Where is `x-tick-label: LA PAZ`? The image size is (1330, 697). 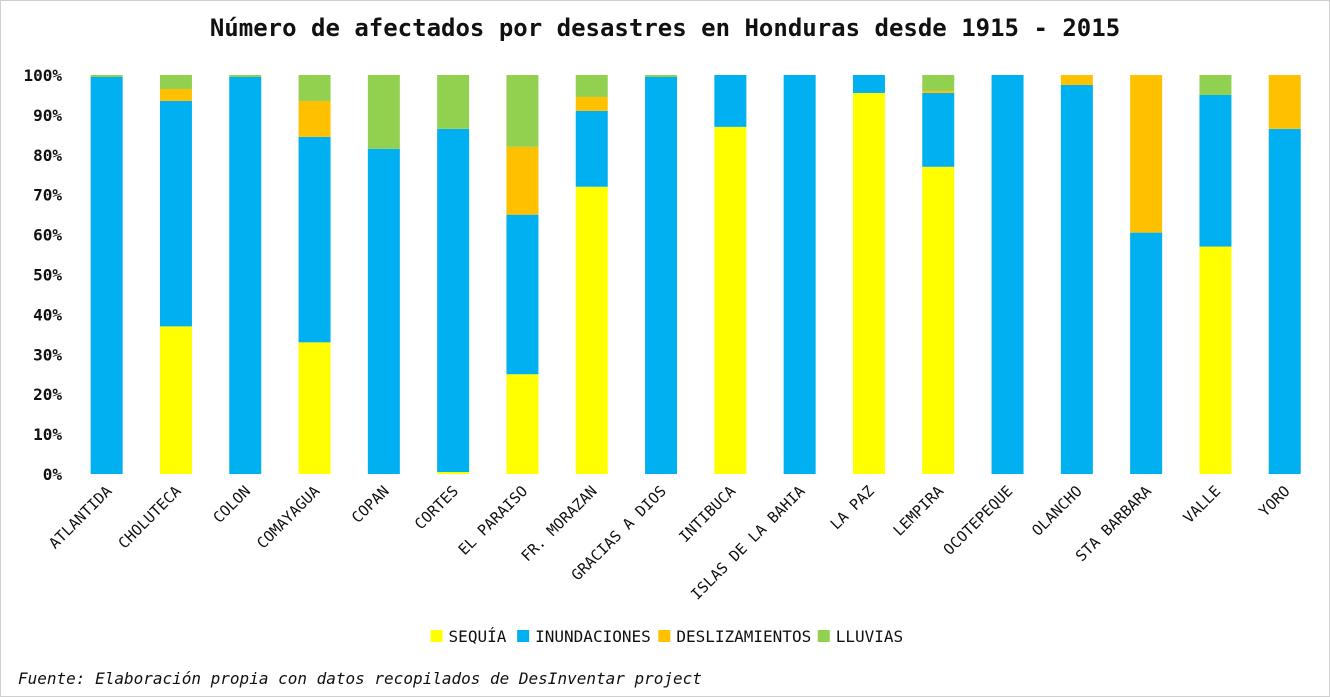
x-tick-label: LA PAZ is located at coordinates (852, 507).